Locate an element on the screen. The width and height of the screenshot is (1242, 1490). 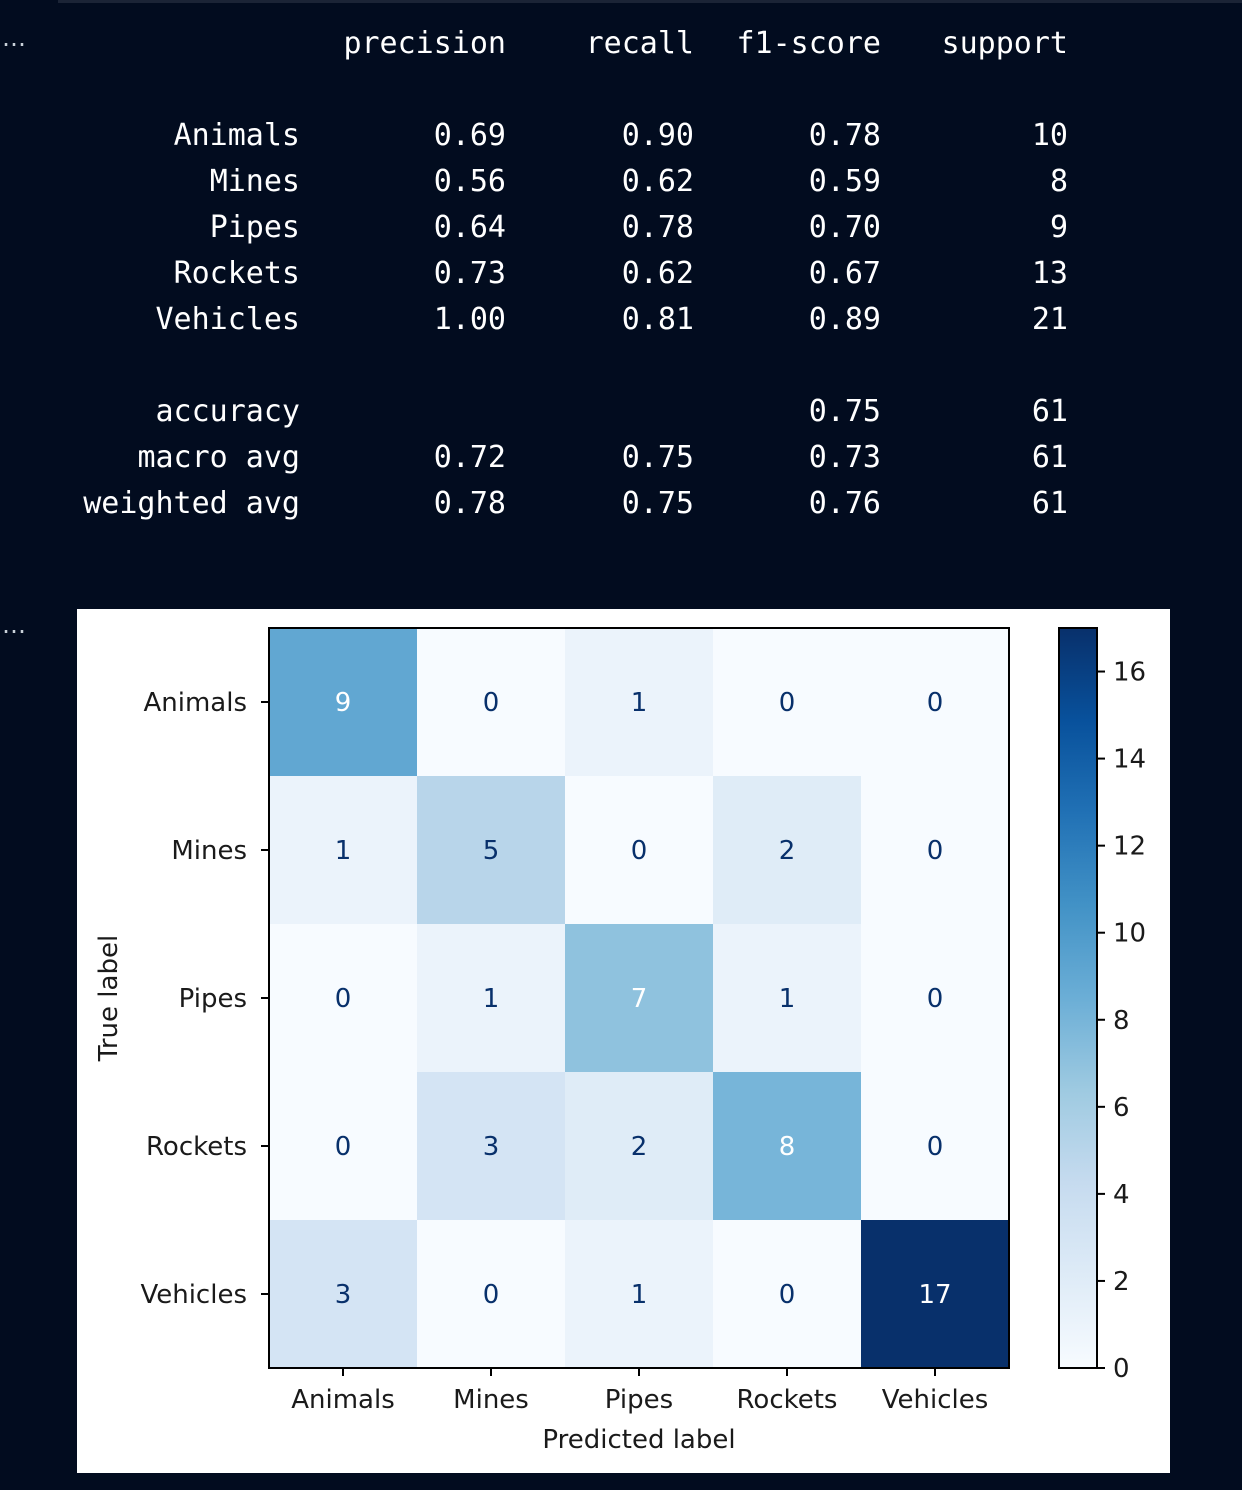
matrix-cell-value: 9 is located at coordinates (343, 703).